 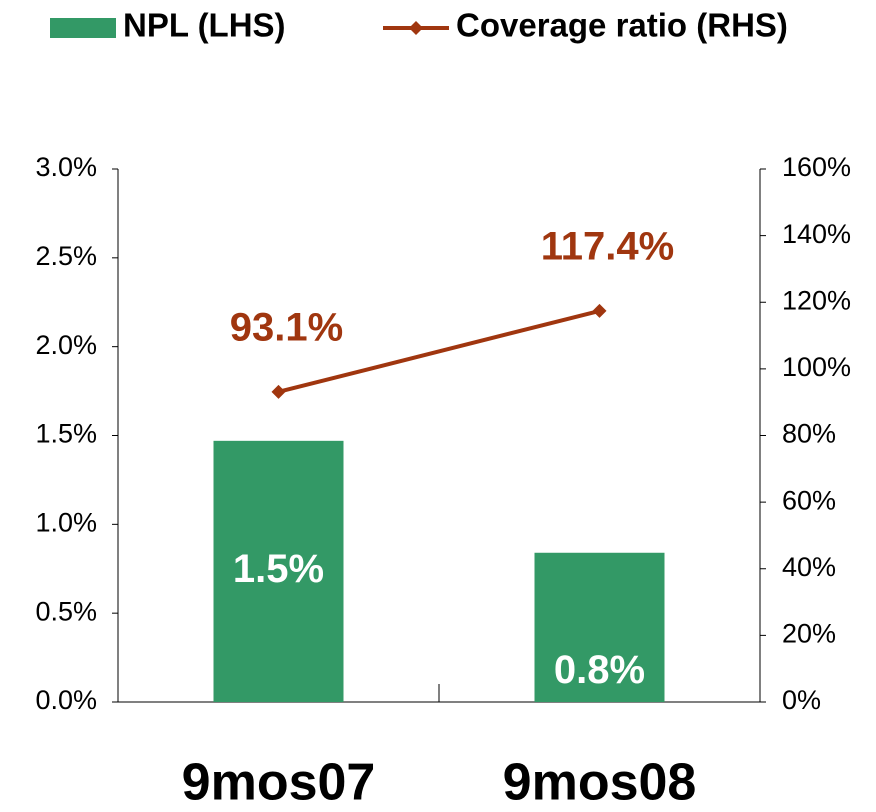 I want to click on y2-tick-label: 160%, so click(x=816, y=167).